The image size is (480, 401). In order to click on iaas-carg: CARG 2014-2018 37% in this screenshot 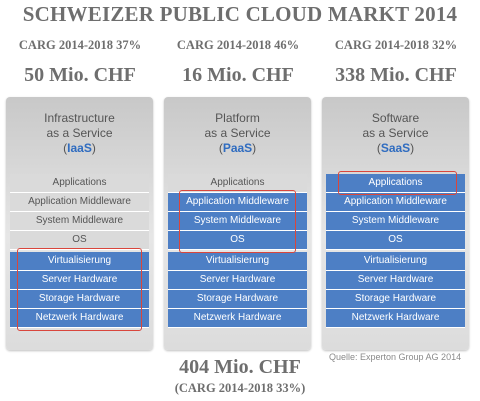, I will do `click(80, 45)`.